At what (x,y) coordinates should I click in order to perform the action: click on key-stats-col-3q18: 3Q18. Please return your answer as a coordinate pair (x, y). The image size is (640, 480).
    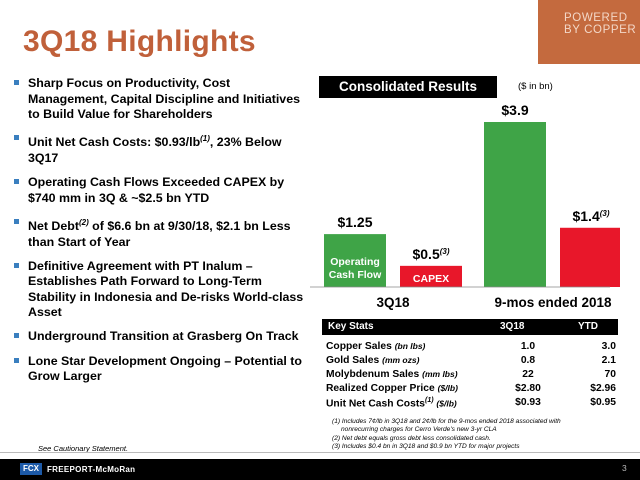
    Looking at the image, I should click on (512, 326).